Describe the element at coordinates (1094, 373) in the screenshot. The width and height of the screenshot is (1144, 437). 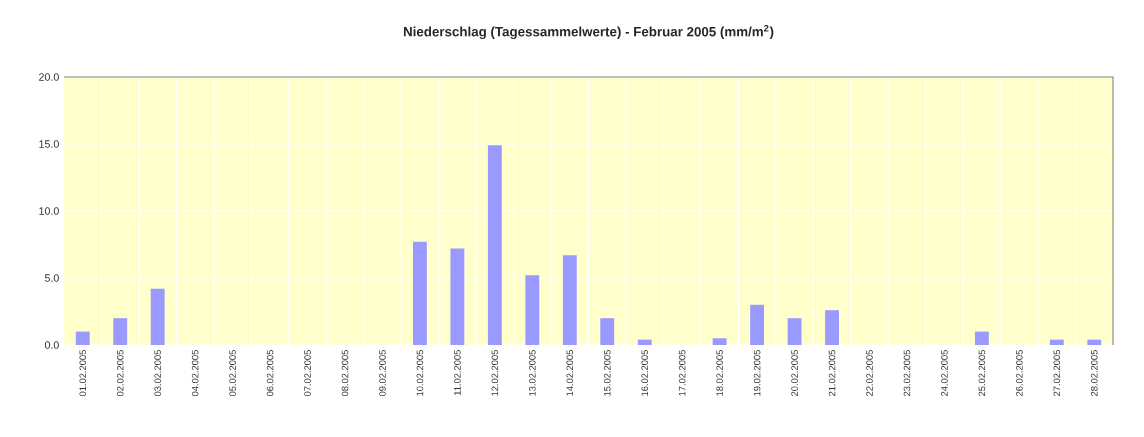
I see `x-tick-label: 28.02.2005` at that location.